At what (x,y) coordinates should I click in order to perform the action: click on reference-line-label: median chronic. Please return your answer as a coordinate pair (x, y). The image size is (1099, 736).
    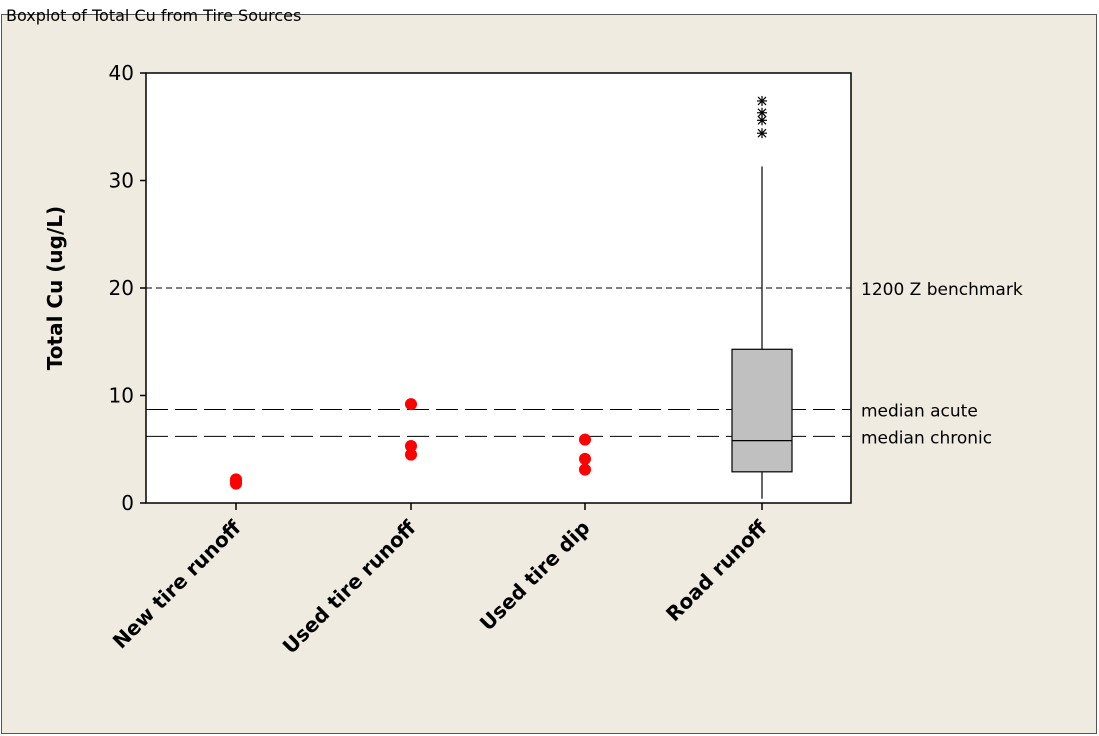
    Looking at the image, I should click on (926, 438).